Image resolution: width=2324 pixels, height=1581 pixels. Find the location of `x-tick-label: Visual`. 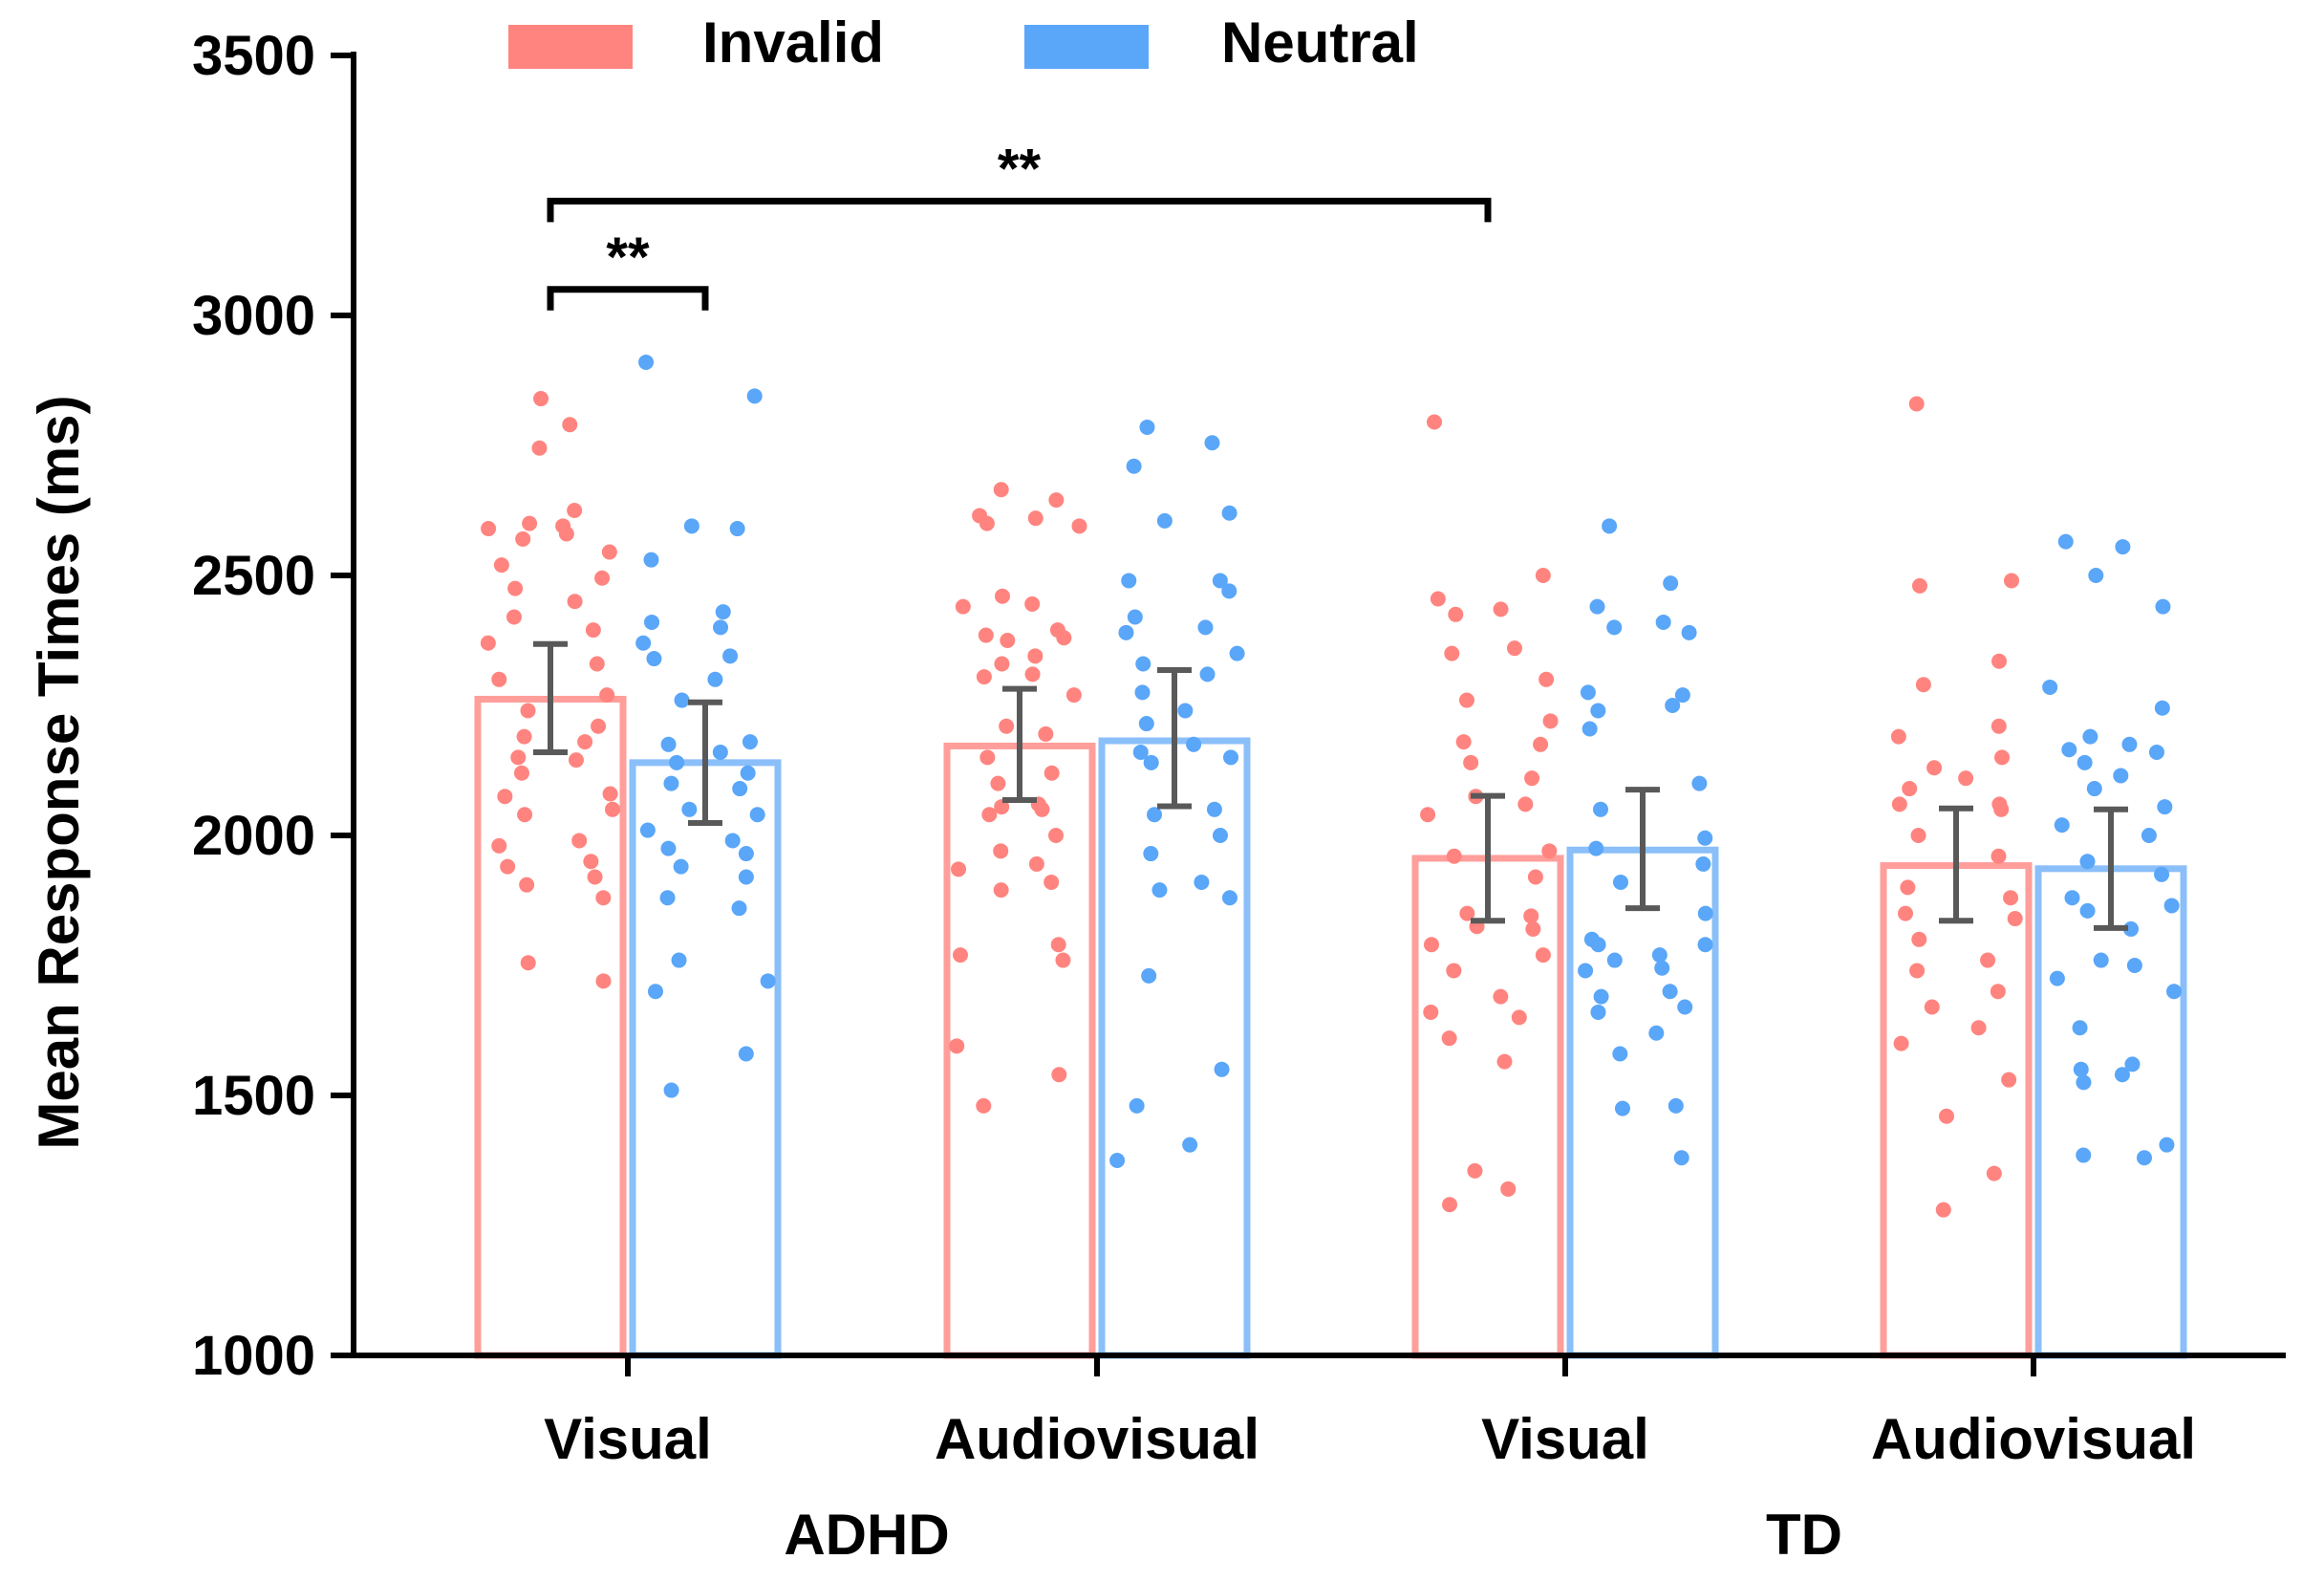

x-tick-label: Visual is located at coordinates (1565, 1439).